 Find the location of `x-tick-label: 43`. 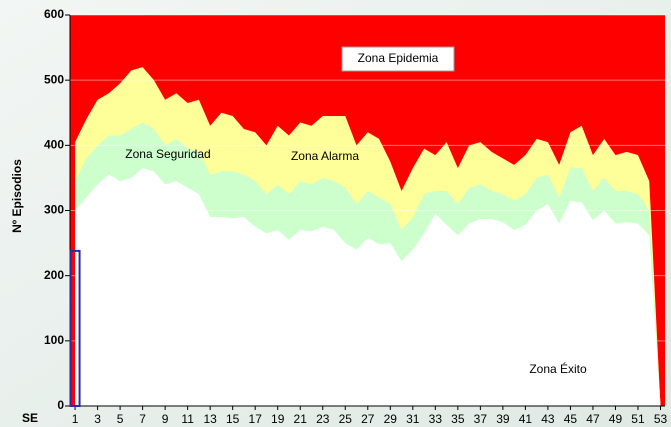

x-tick-label: 43 is located at coordinates (548, 419).